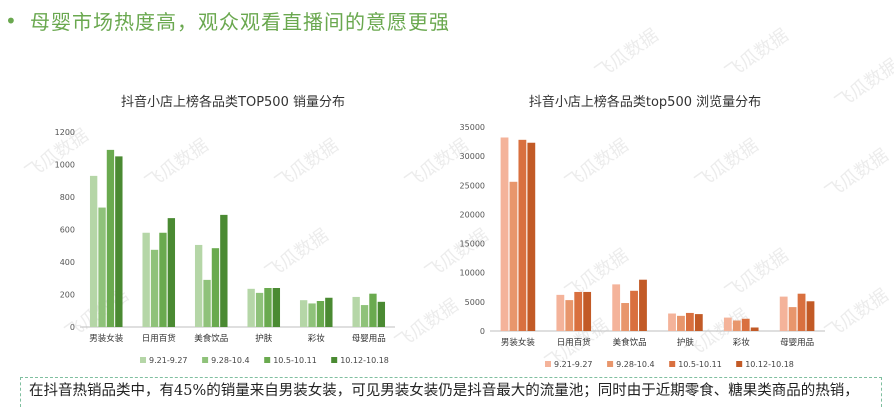 This screenshot has height=407, width=894. Describe the element at coordinates (475, 302) in the screenshot. I see `y-tick-label: 5000` at that location.